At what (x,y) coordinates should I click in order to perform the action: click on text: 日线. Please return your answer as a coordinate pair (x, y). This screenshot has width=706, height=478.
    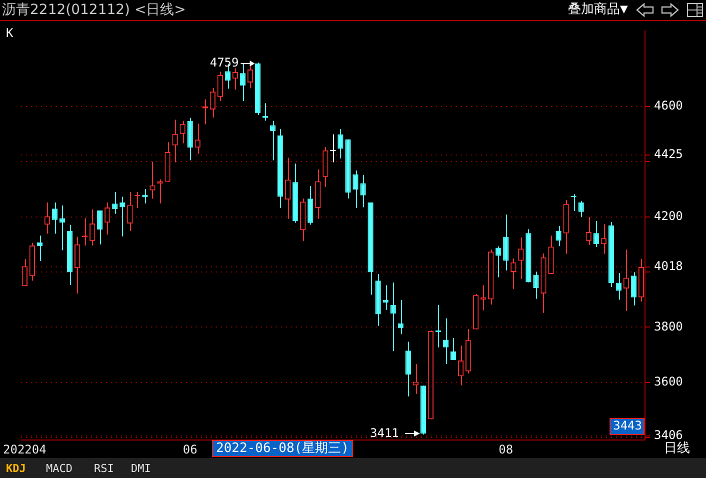
    Looking at the image, I should click on (677, 448).